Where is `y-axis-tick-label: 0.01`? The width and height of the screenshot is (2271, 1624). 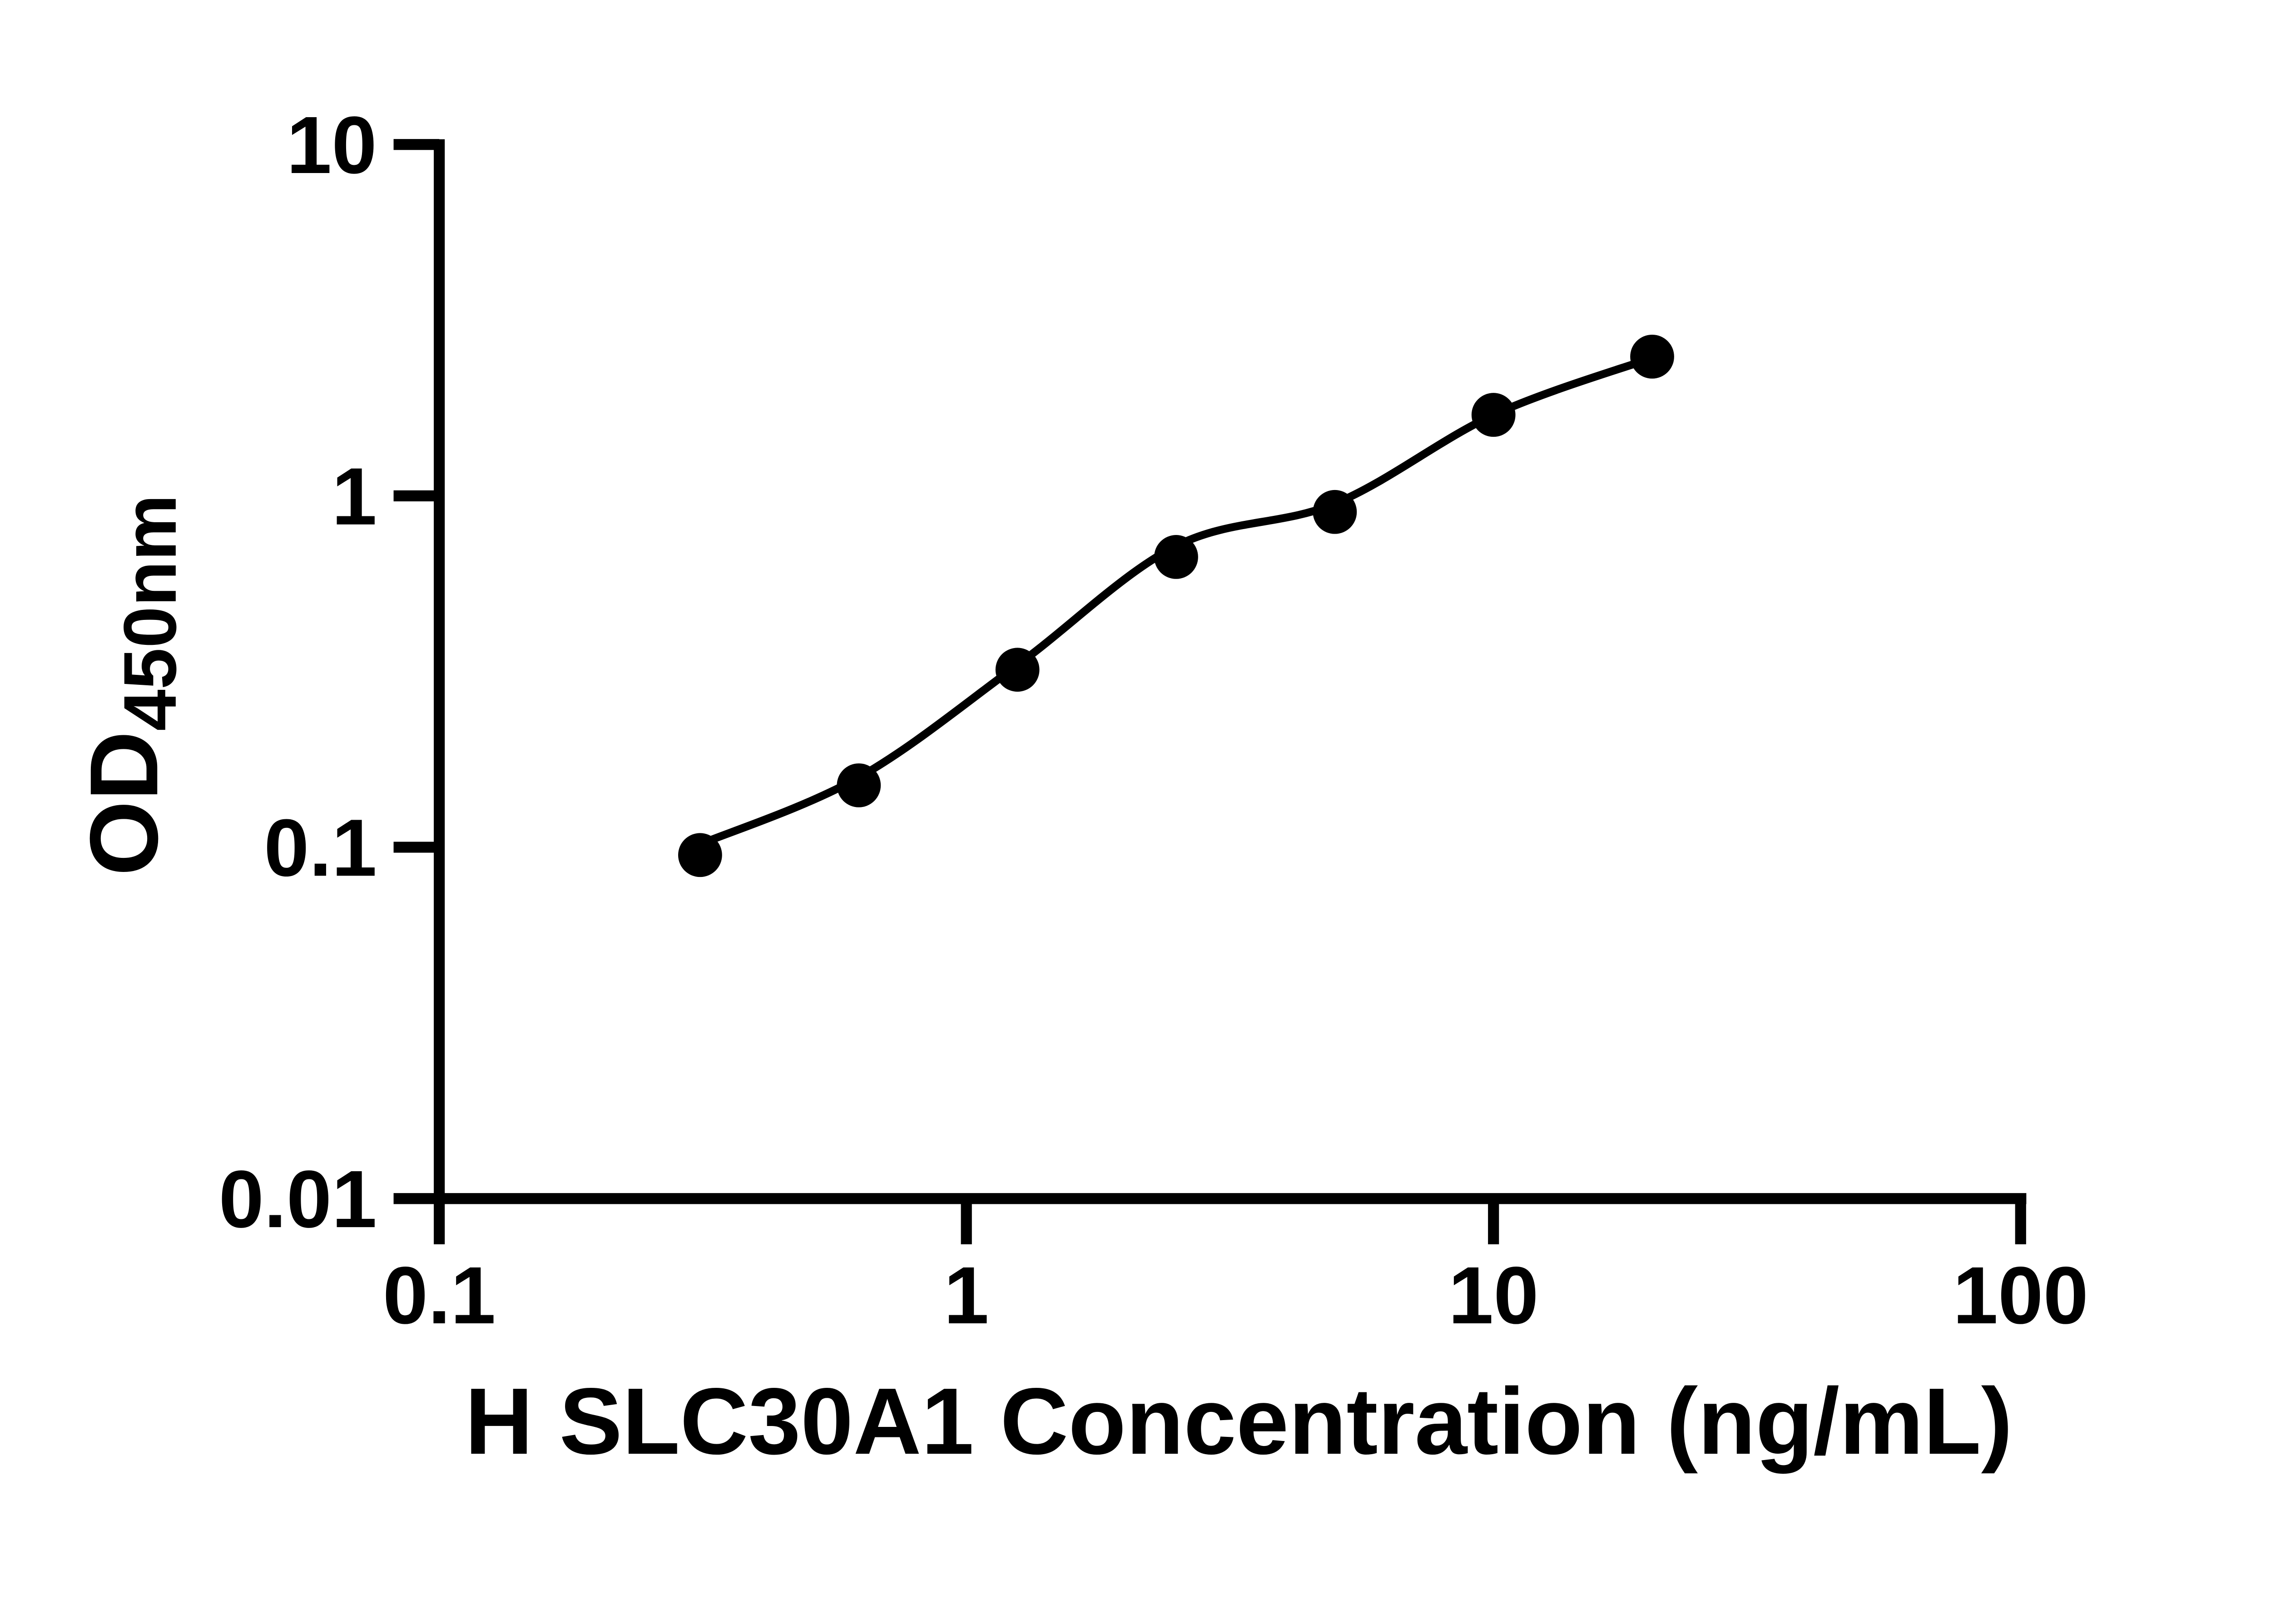
y-axis-tick-label: 0.01 is located at coordinates (298, 1199).